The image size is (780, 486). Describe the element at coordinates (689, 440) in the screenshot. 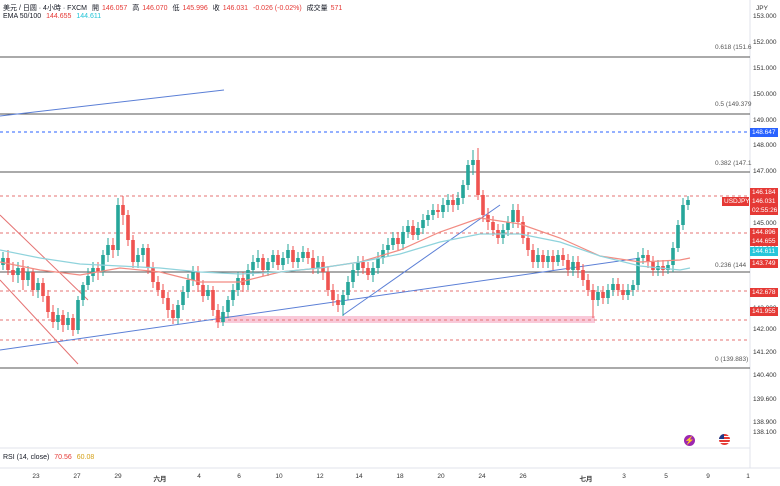

I see `lightning-icon: ⚡` at that location.